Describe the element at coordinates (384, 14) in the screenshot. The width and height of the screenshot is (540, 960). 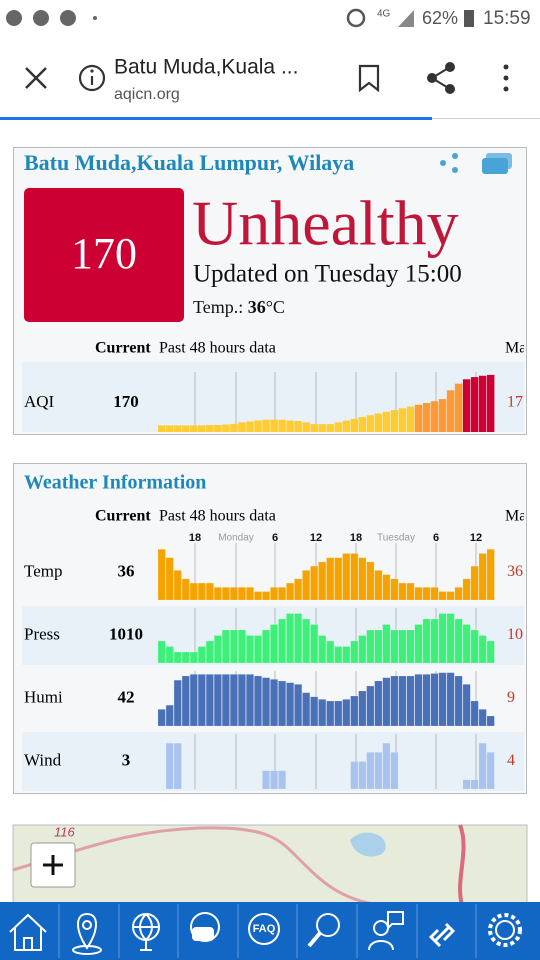
I see `network: 4G` at that location.